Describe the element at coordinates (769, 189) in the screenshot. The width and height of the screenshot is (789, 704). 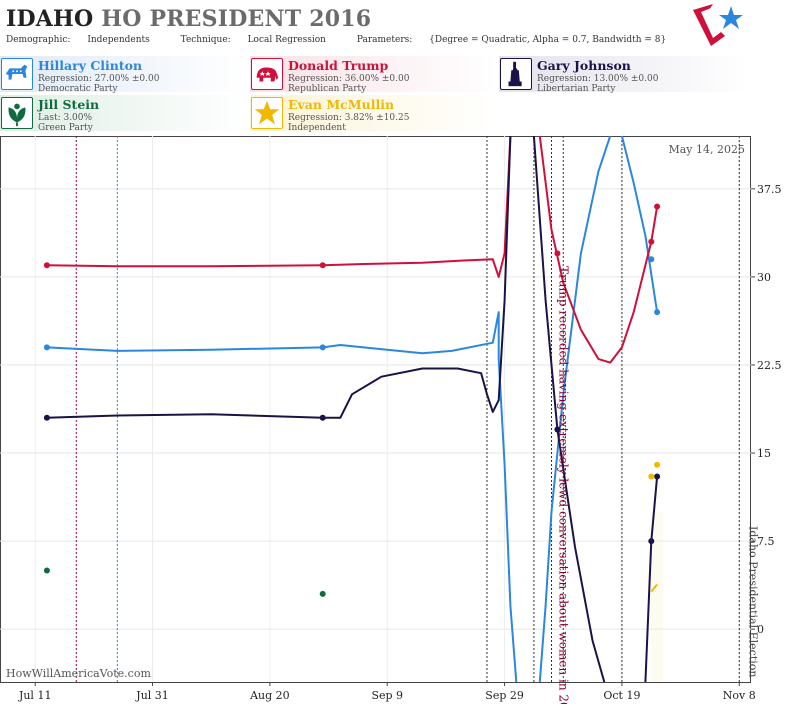
I see `y-tick-label: 37.5` at that location.